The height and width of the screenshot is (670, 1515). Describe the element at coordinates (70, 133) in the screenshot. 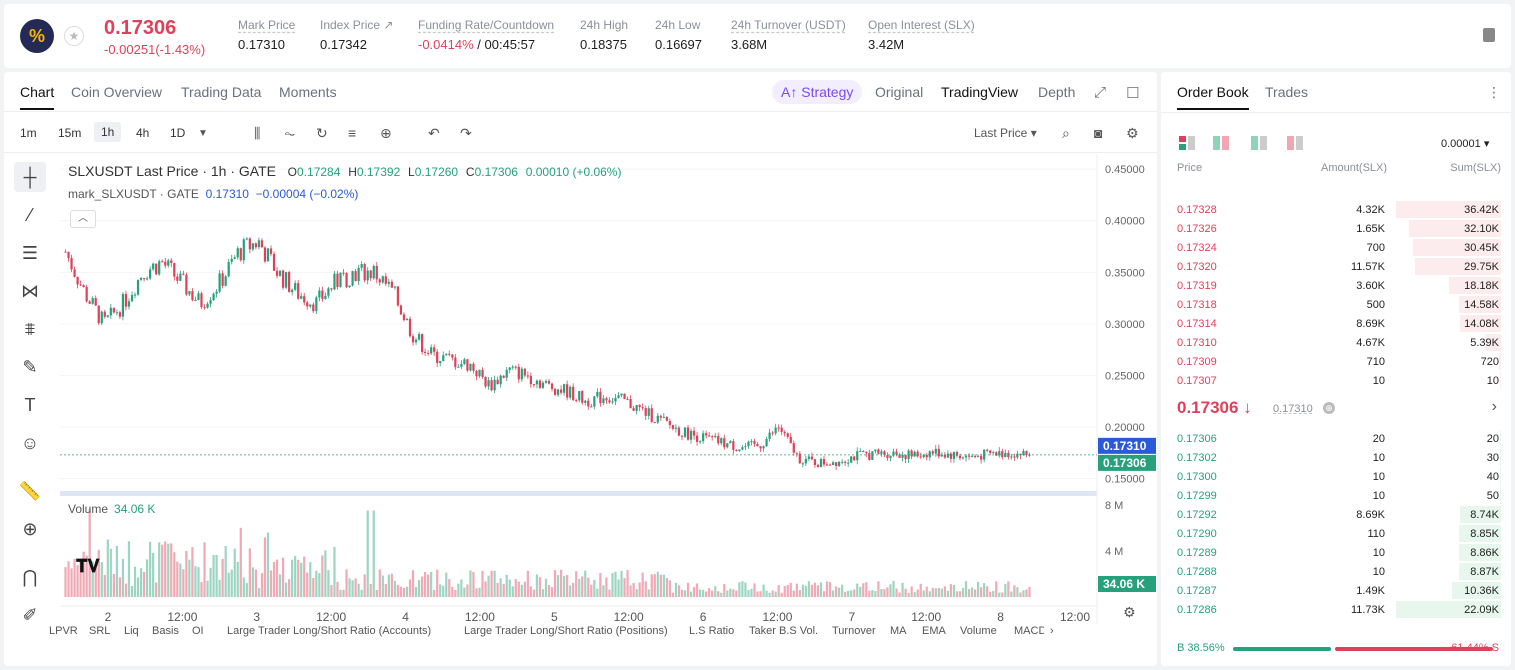

I see `interval-15m: 15m` at that location.